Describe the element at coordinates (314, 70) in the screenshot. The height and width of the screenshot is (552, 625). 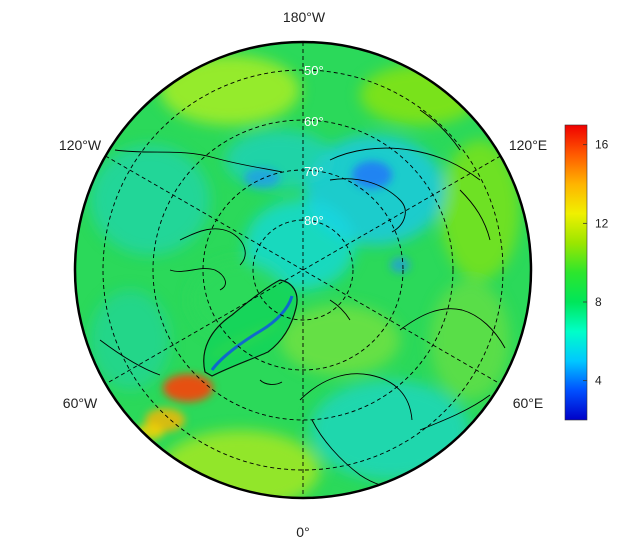
I see `parallel-label-50: 50°` at that location.